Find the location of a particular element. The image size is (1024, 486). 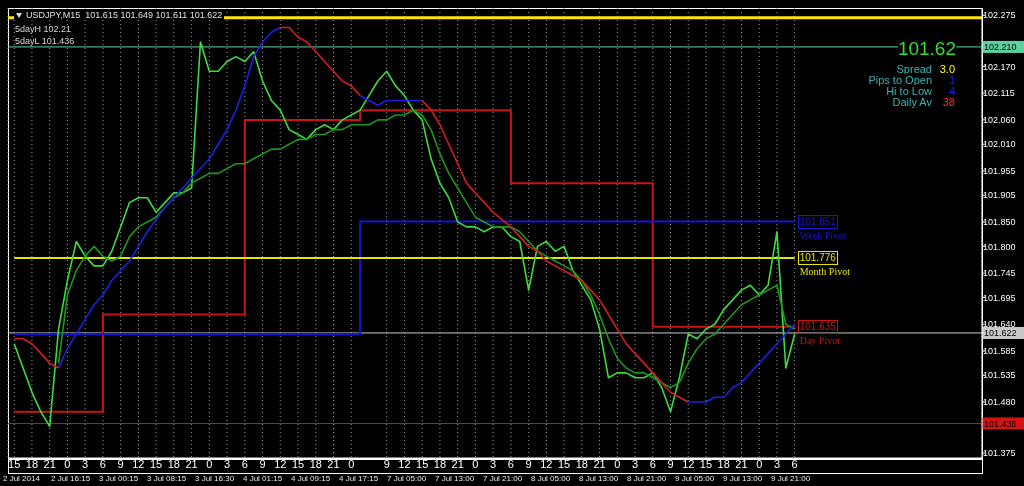

ref-line-label: 101.622 is located at coordinates (1000, 333).